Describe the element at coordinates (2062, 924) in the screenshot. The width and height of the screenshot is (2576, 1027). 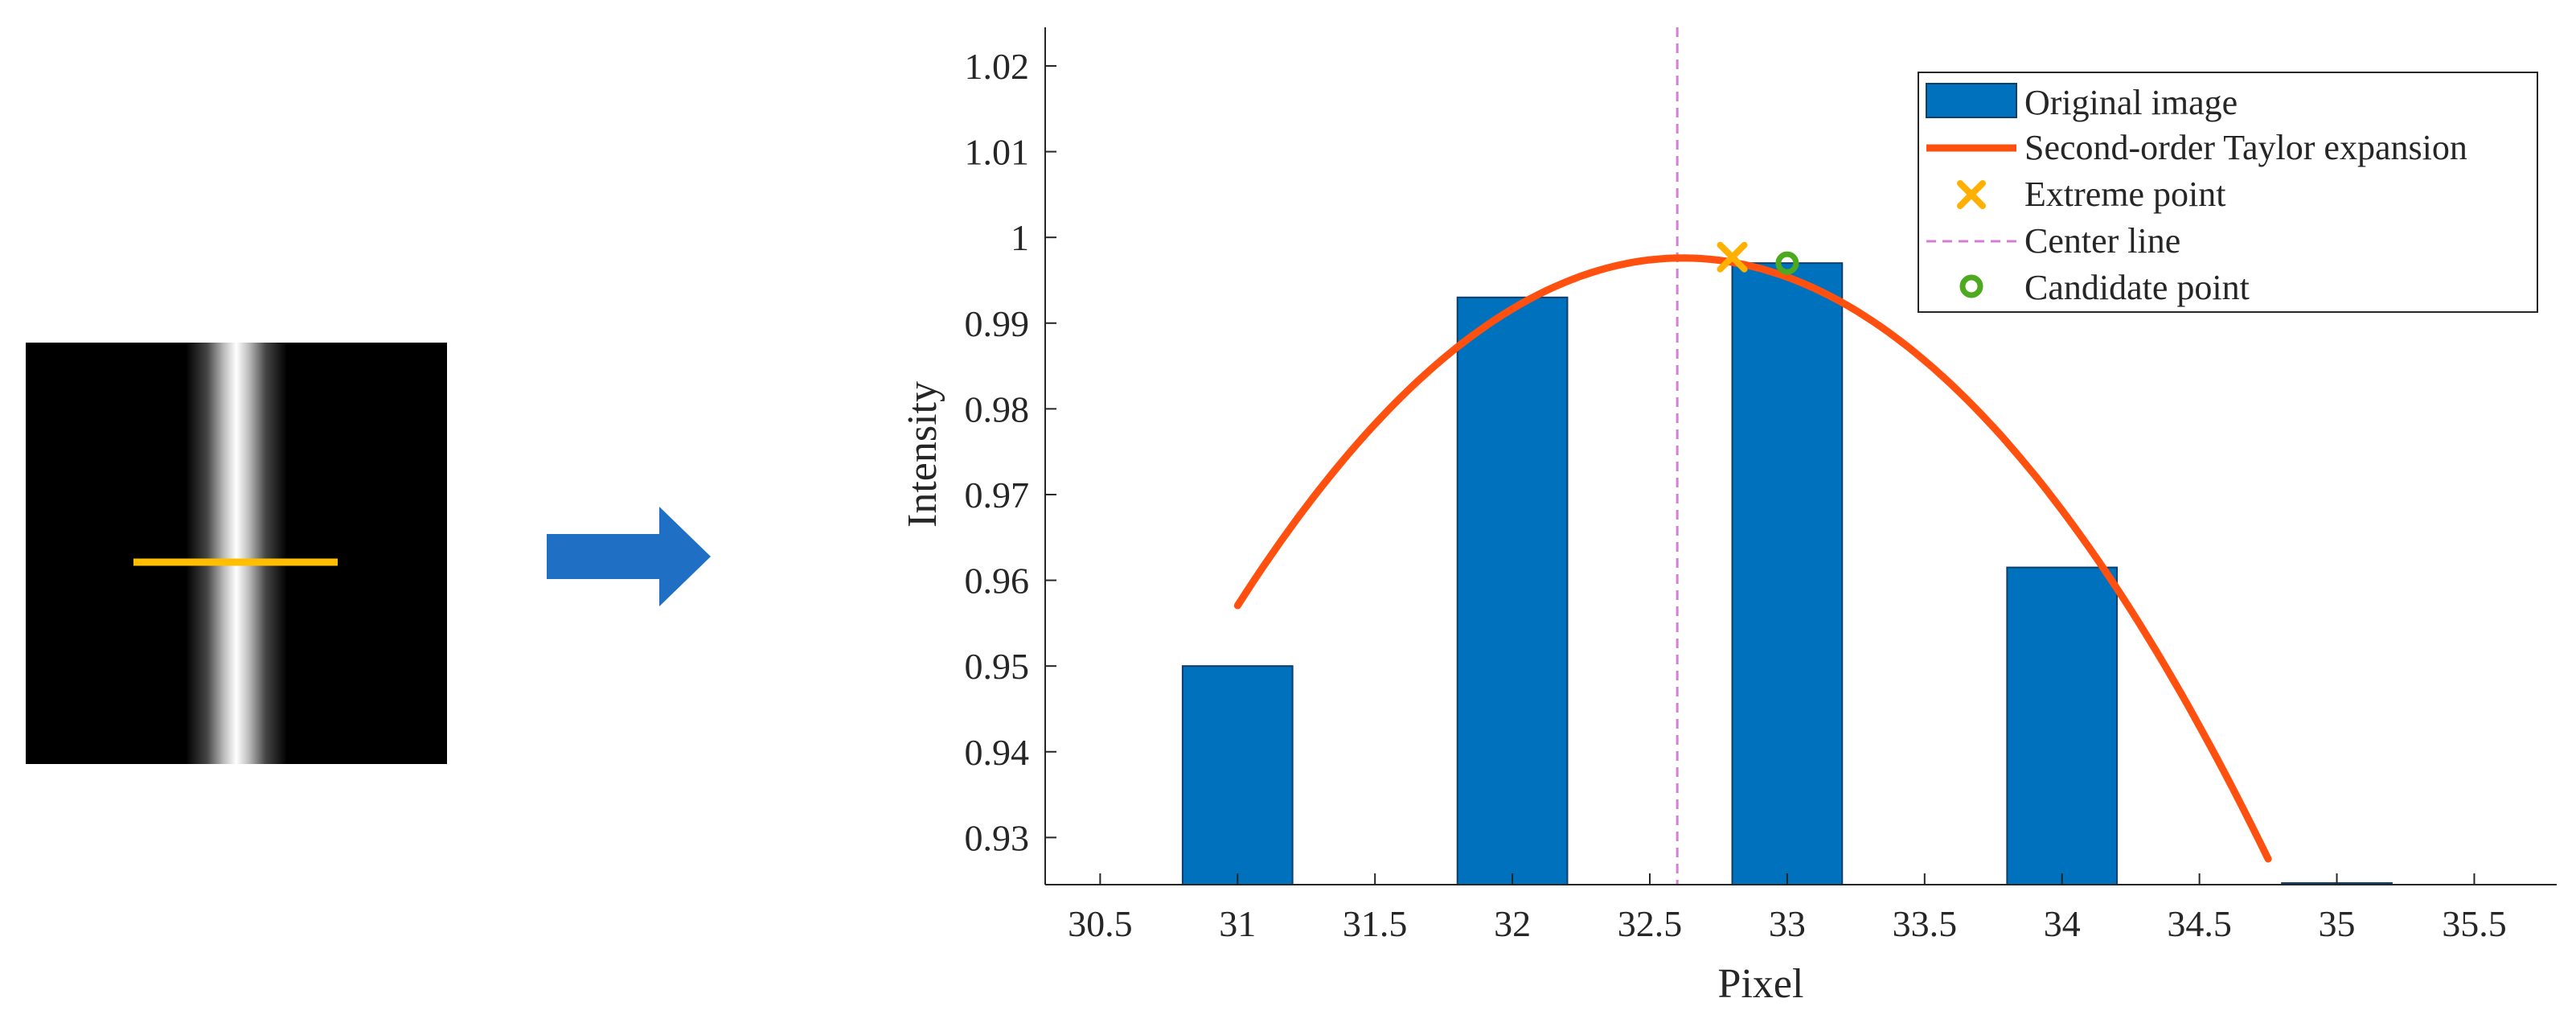
I see `x-tick-label: 34` at that location.